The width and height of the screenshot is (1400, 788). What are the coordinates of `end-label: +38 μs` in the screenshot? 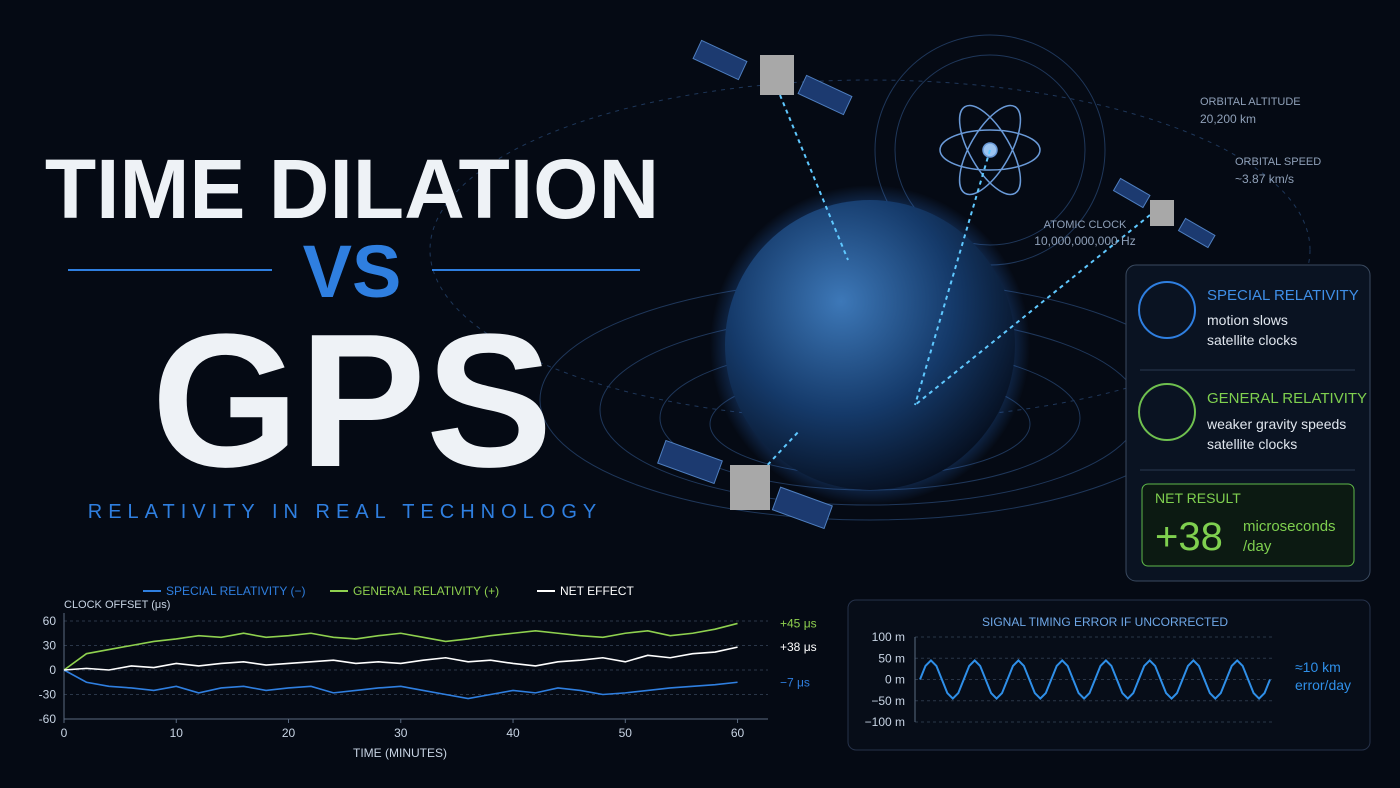 It's located at (798, 647).